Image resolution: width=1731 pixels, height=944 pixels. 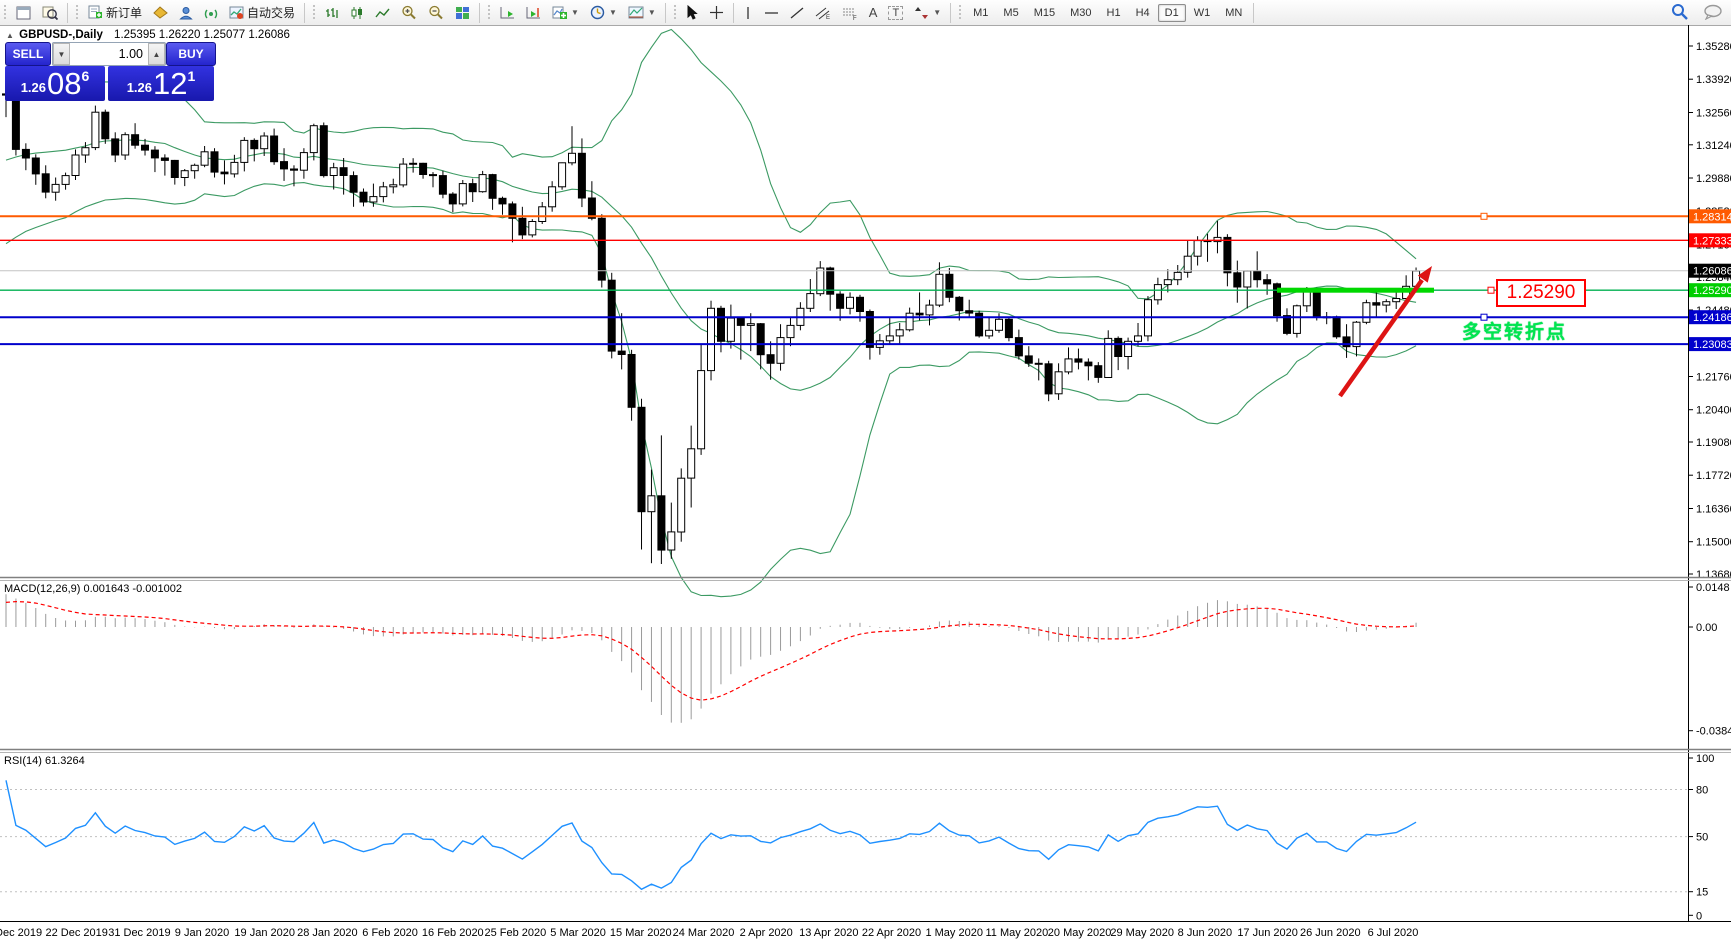 I want to click on rsi-name: RSI(14), so click(x=23, y=761).